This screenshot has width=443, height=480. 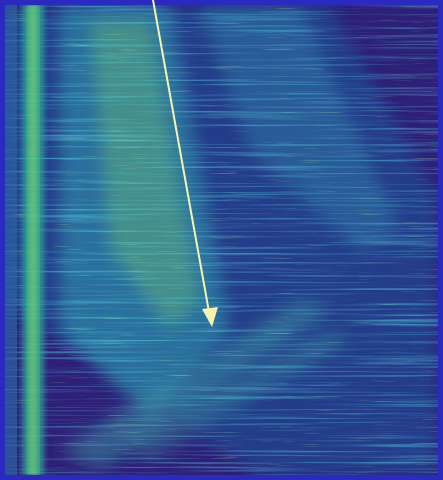 What do you see at coordinates (181, 156) in the screenshot?
I see `arrow-shaft` at bounding box center [181, 156].